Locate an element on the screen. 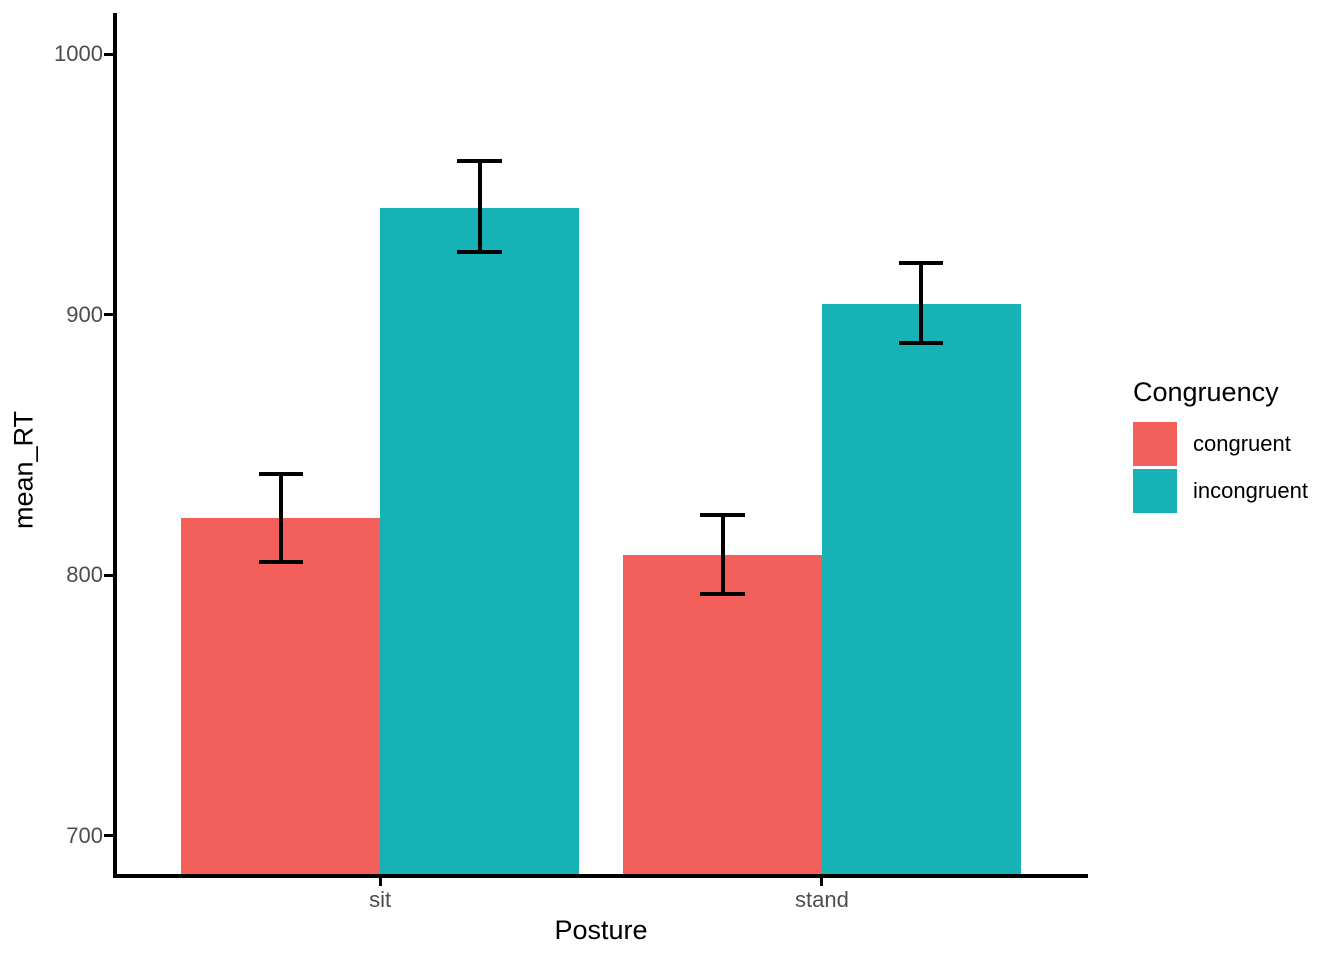 Image resolution: width=1344 pixels, height=960 pixels. y-tick-label-900: 900 is located at coordinates (84, 314).